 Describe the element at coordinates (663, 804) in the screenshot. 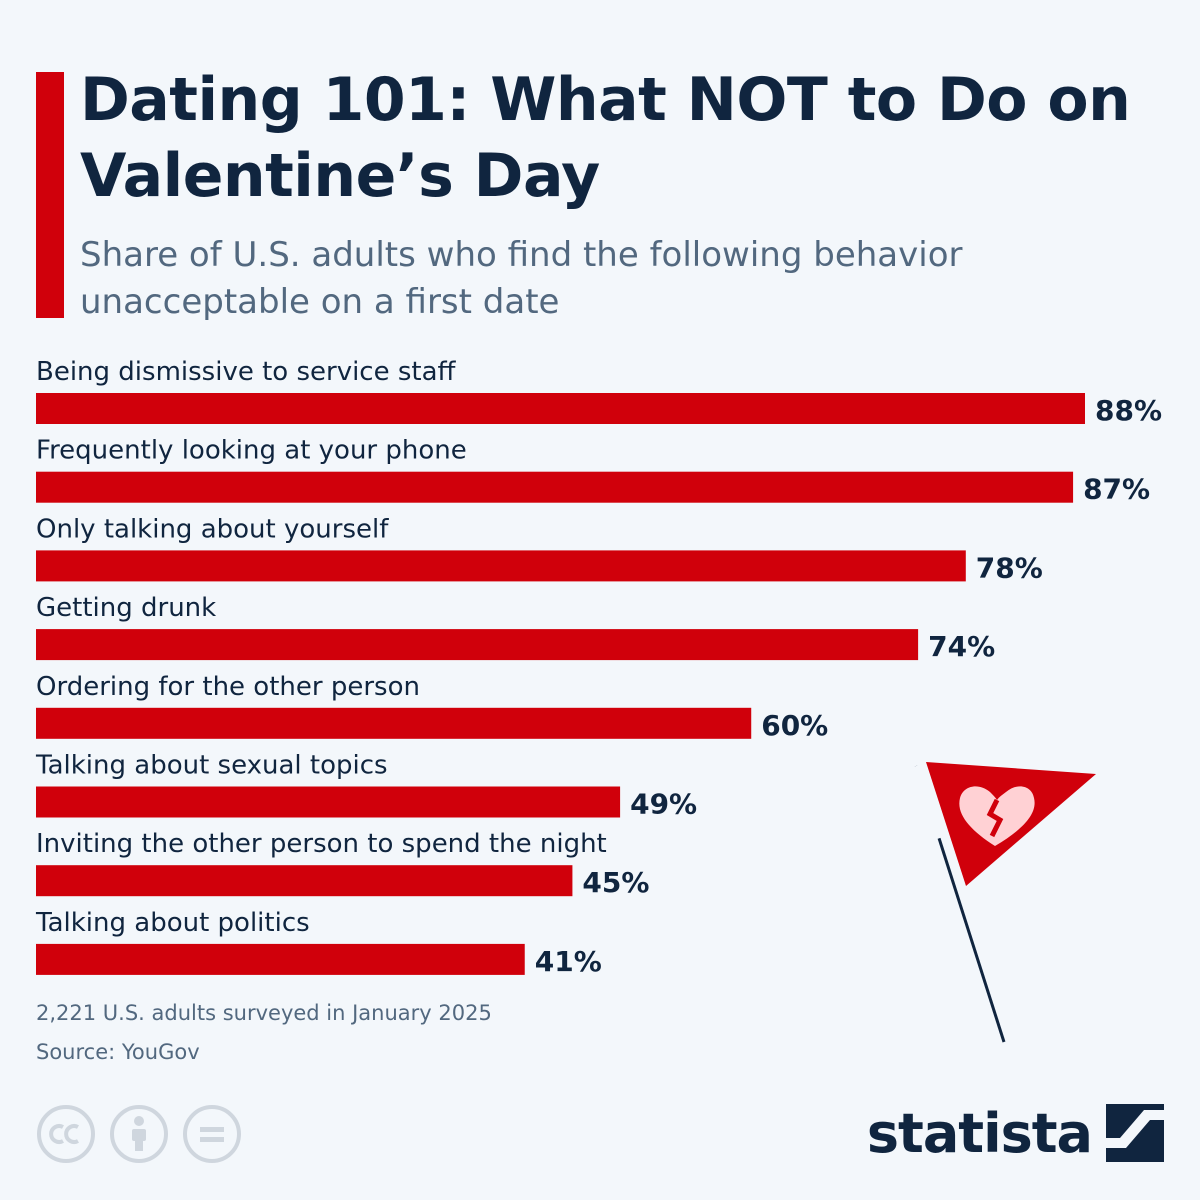

I see `value-label: 49%` at that location.